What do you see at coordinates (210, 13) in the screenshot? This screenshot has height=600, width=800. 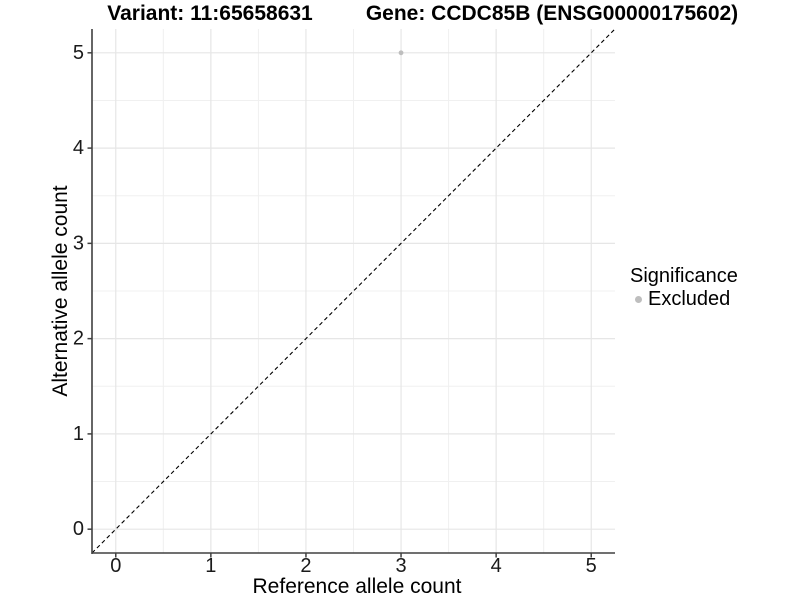 I see `plot-title-variant: Variant: 11:65658631` at bounding box center [210, 13].